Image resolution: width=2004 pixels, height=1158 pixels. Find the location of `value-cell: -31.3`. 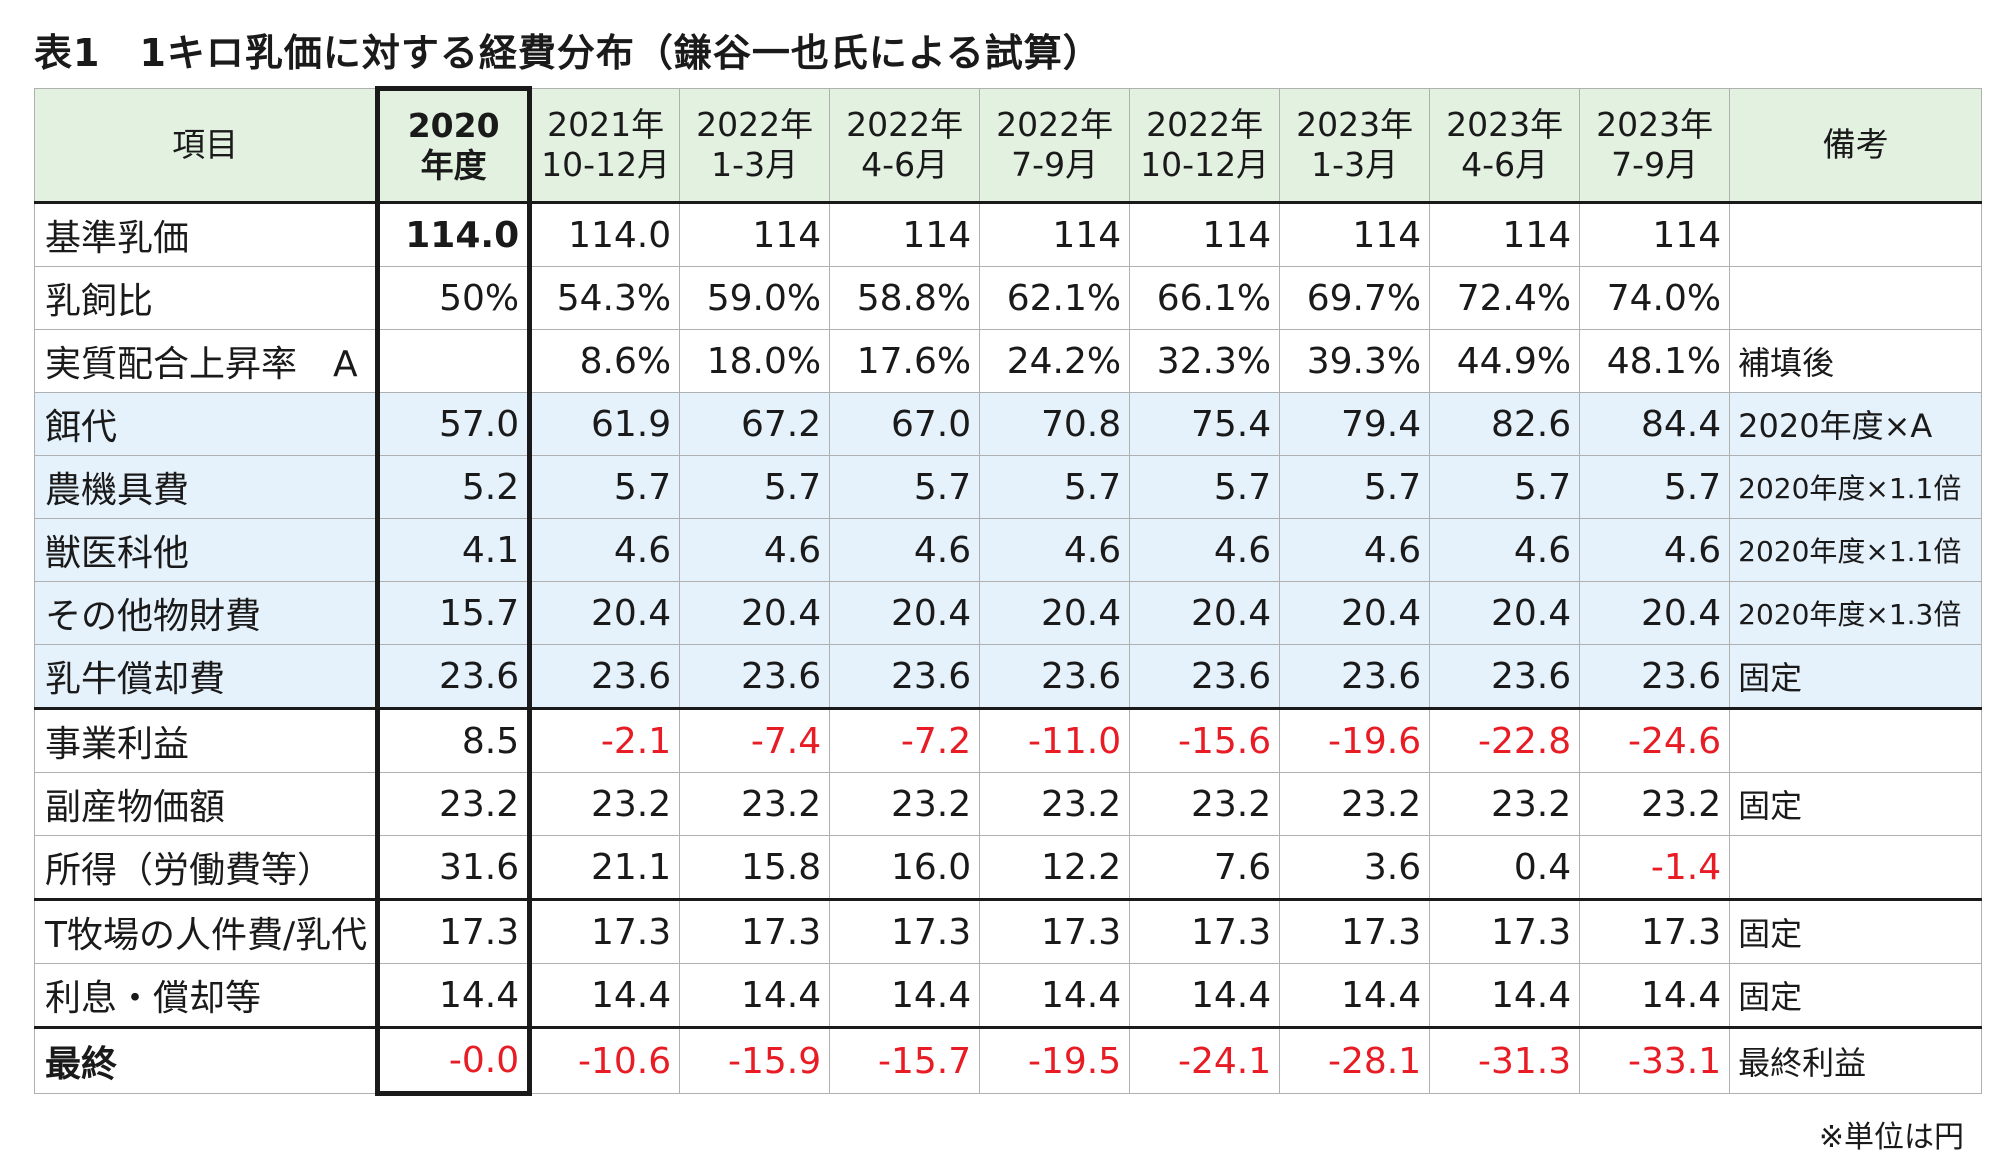

value-cell: -31.3 is located at coordinates (1505, 1060).